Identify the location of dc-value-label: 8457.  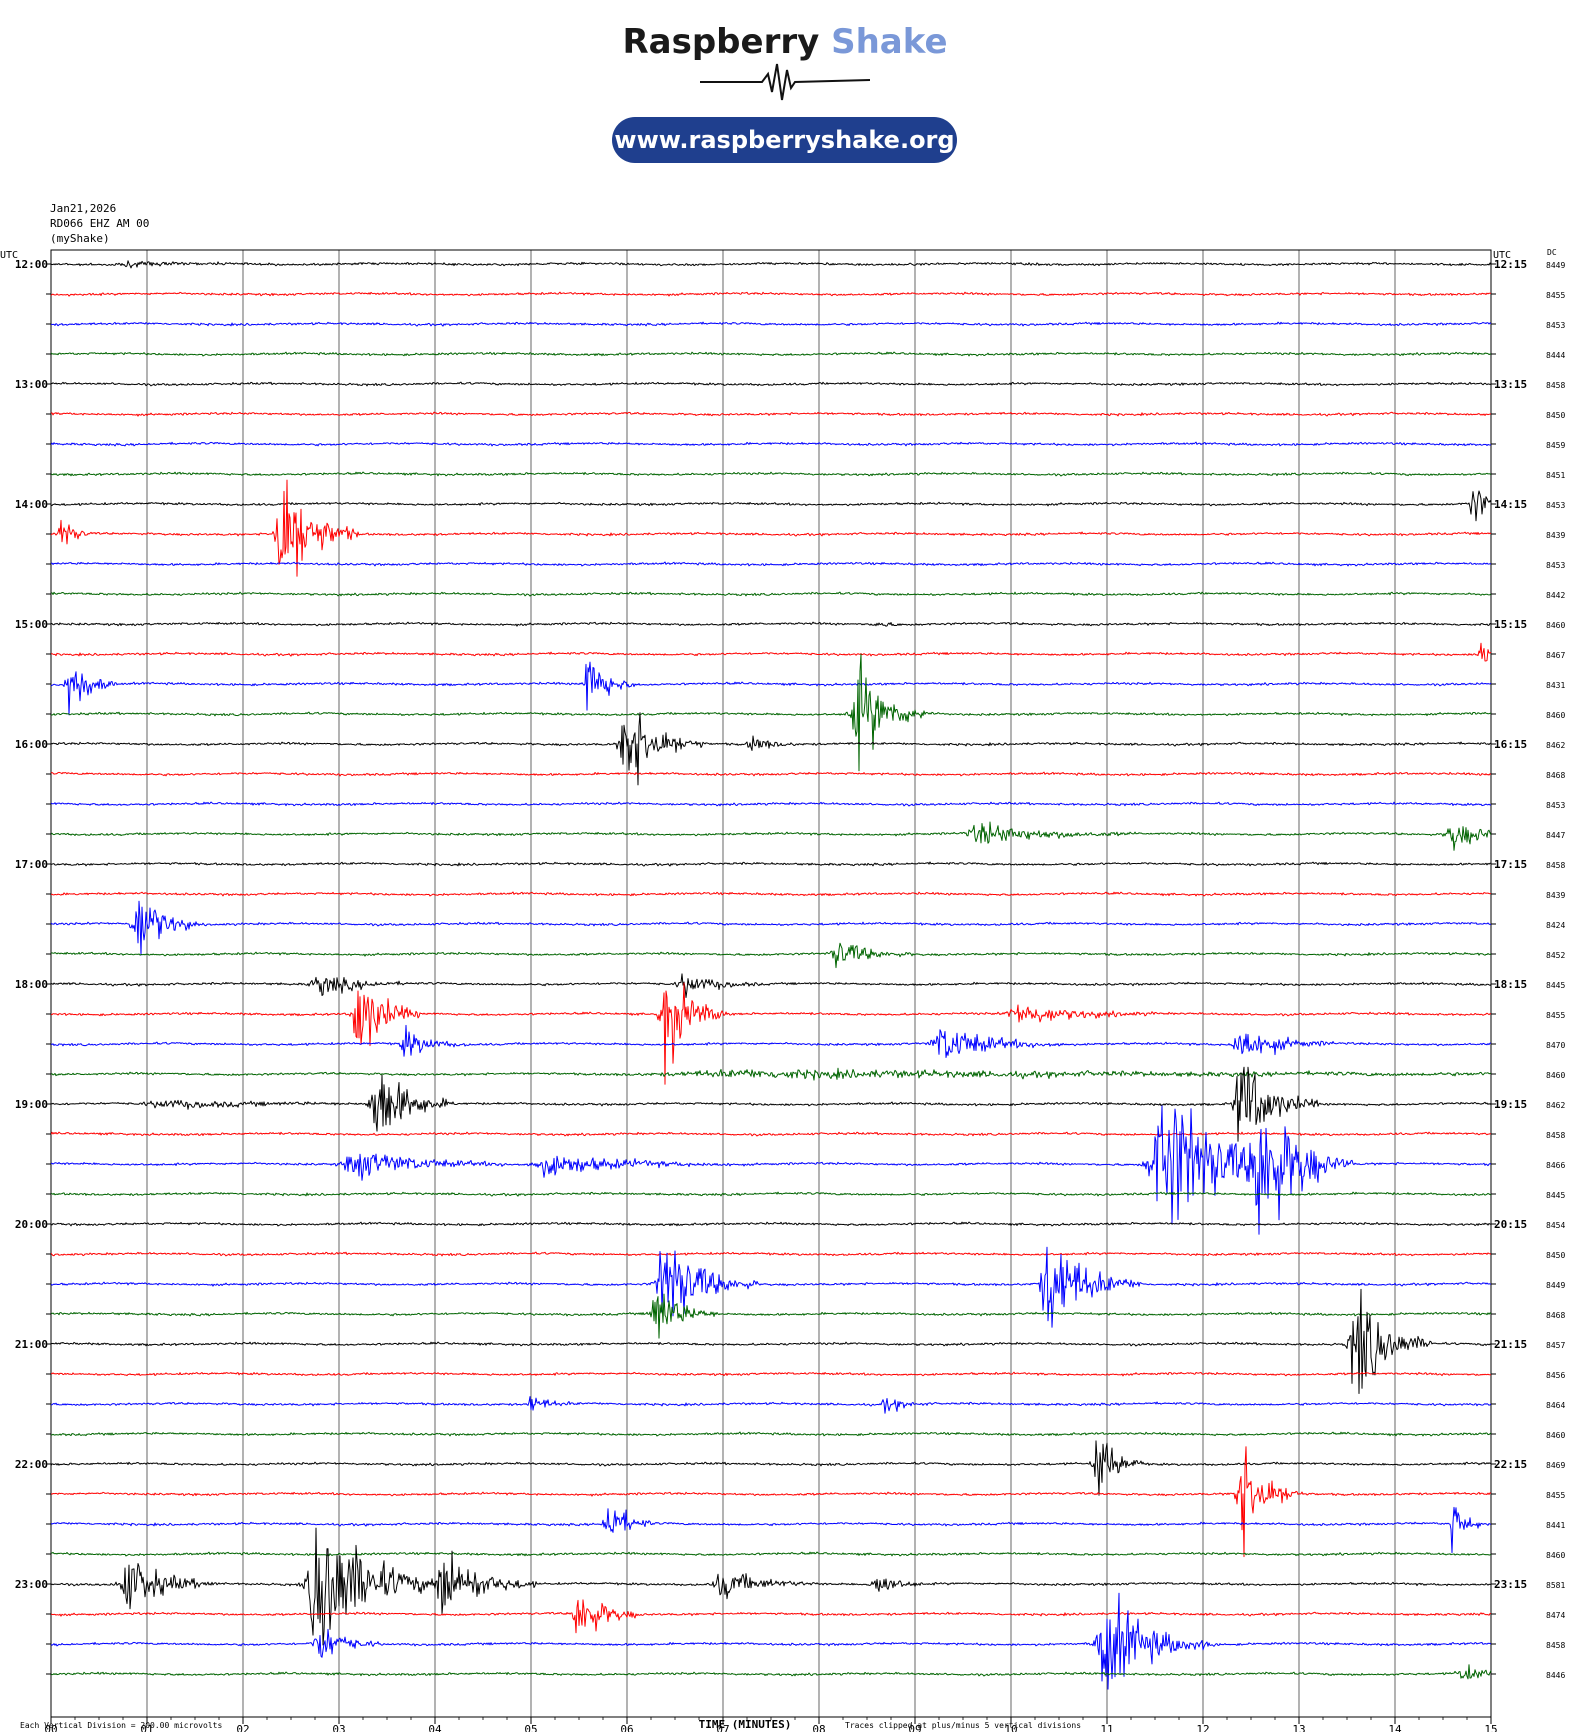
(1555, 1345).